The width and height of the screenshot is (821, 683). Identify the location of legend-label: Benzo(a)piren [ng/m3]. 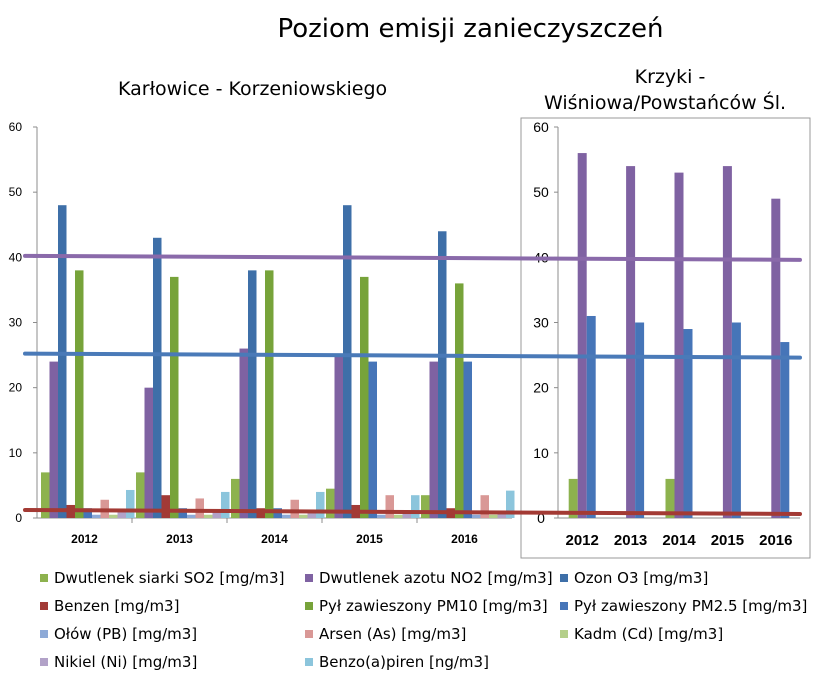
(404, 662).